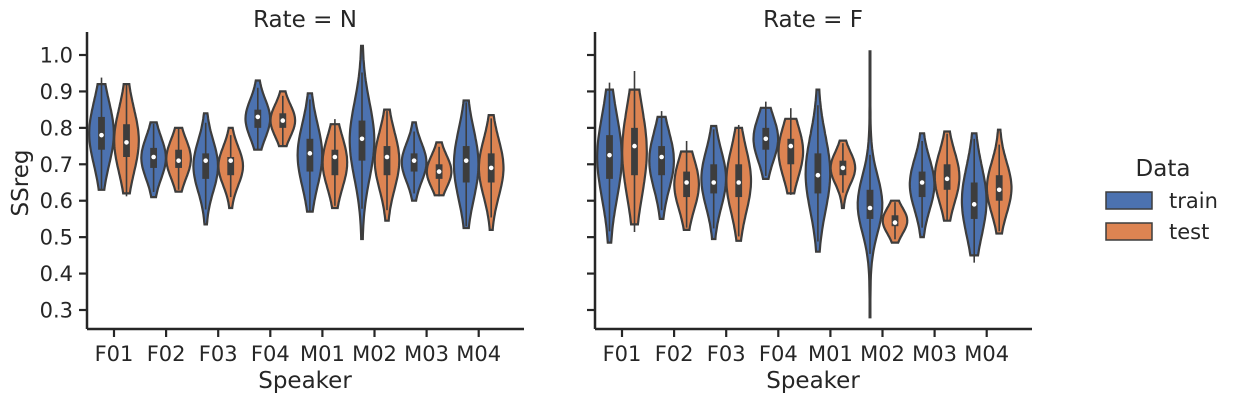  What do you see at coordinates (813, 20) in the screenshot?
I see `panel-title: Rate = F` at bounding box center [813, 20].